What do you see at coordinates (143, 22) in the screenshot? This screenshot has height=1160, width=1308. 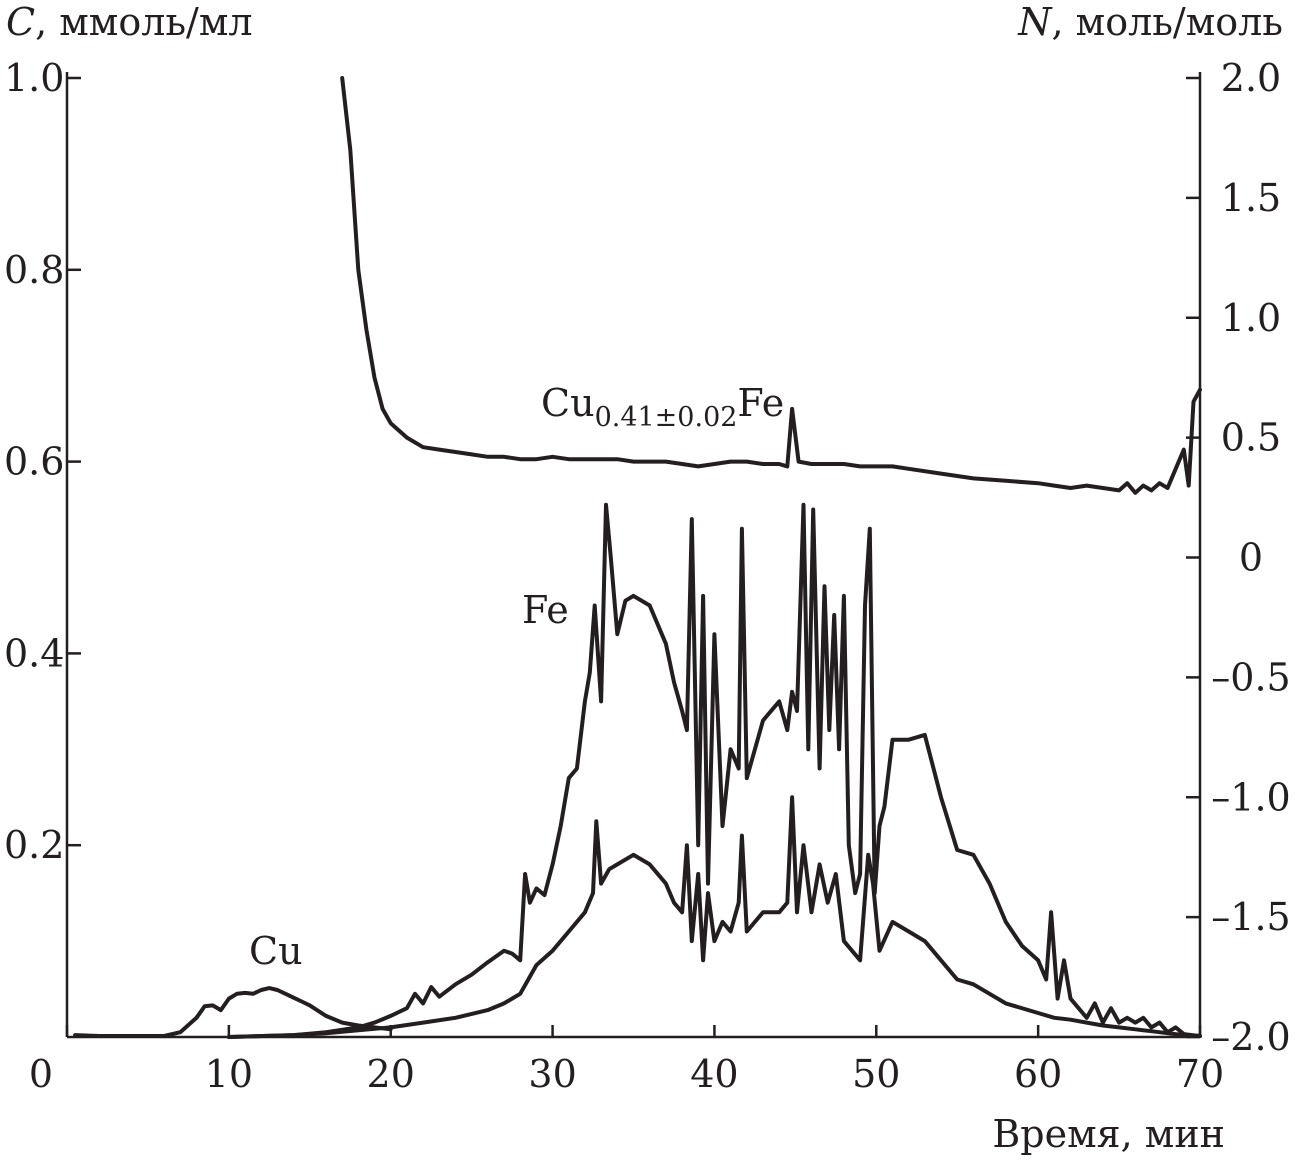 I see `y-left-axis-unit: , ммоль/мл` at bounding box center [143, 22].